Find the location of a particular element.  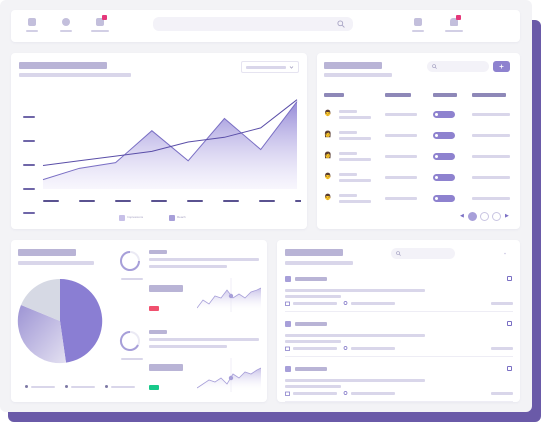

series-line-impressions is located at coordinates (170, 141).